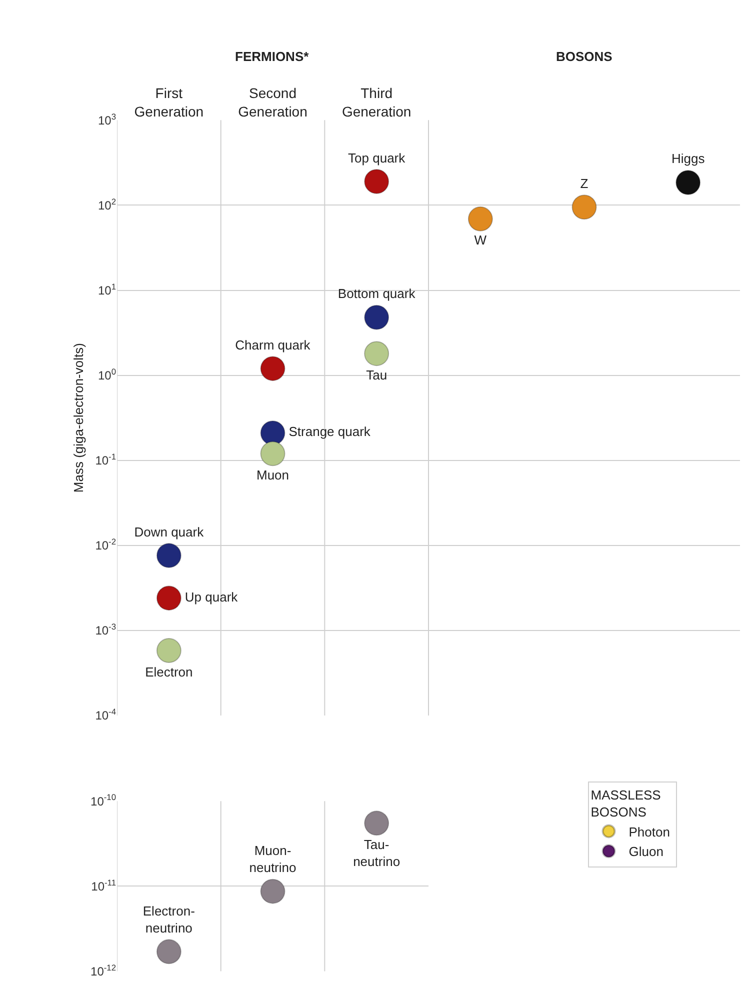 This screenshot has width=744, height=996. I want to click on series-label: Bottom quark, so click(377, 294).